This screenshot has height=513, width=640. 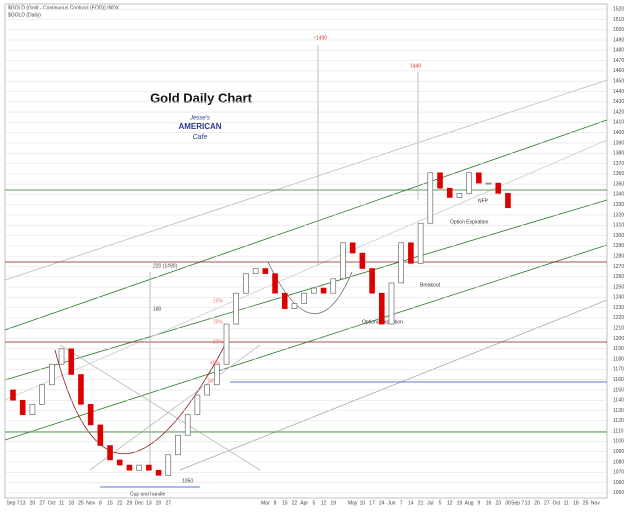 I want to click on y-tick-label: 1200, so click(x=618, y=339).